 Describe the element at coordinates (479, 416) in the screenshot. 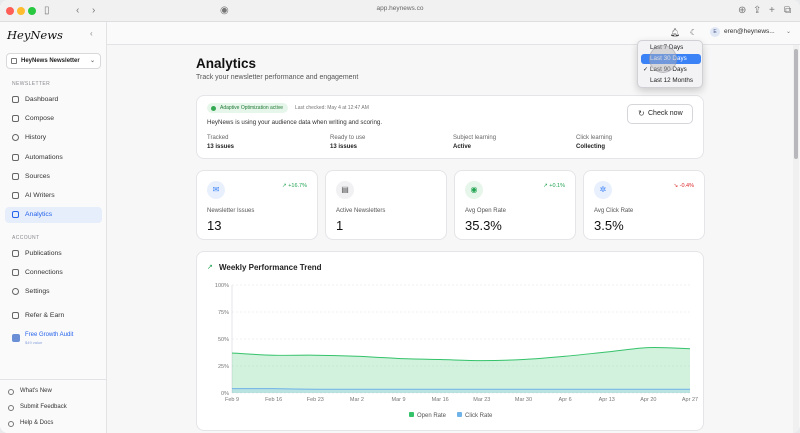

I see `click-rate-legend-label: Click Rate` at that location.